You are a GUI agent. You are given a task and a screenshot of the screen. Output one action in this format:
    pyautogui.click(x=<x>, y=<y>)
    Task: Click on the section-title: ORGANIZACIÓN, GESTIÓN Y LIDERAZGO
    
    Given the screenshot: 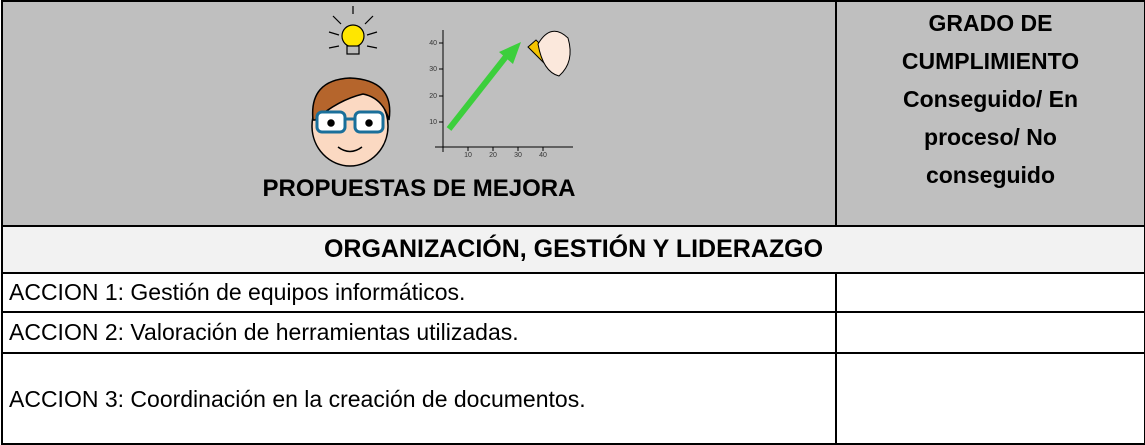 What is the action you would take?
    pyautogui.click(x=573, y=249)
    